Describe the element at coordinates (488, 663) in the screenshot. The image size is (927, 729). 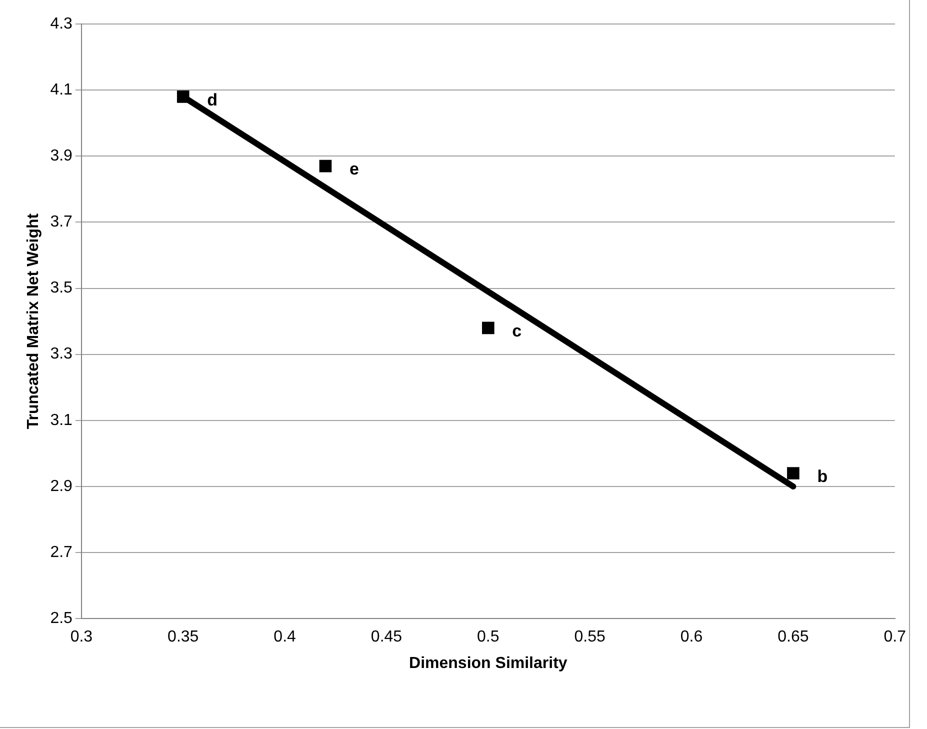
I see `x-axis-title: Dimension Similarity` at that location.